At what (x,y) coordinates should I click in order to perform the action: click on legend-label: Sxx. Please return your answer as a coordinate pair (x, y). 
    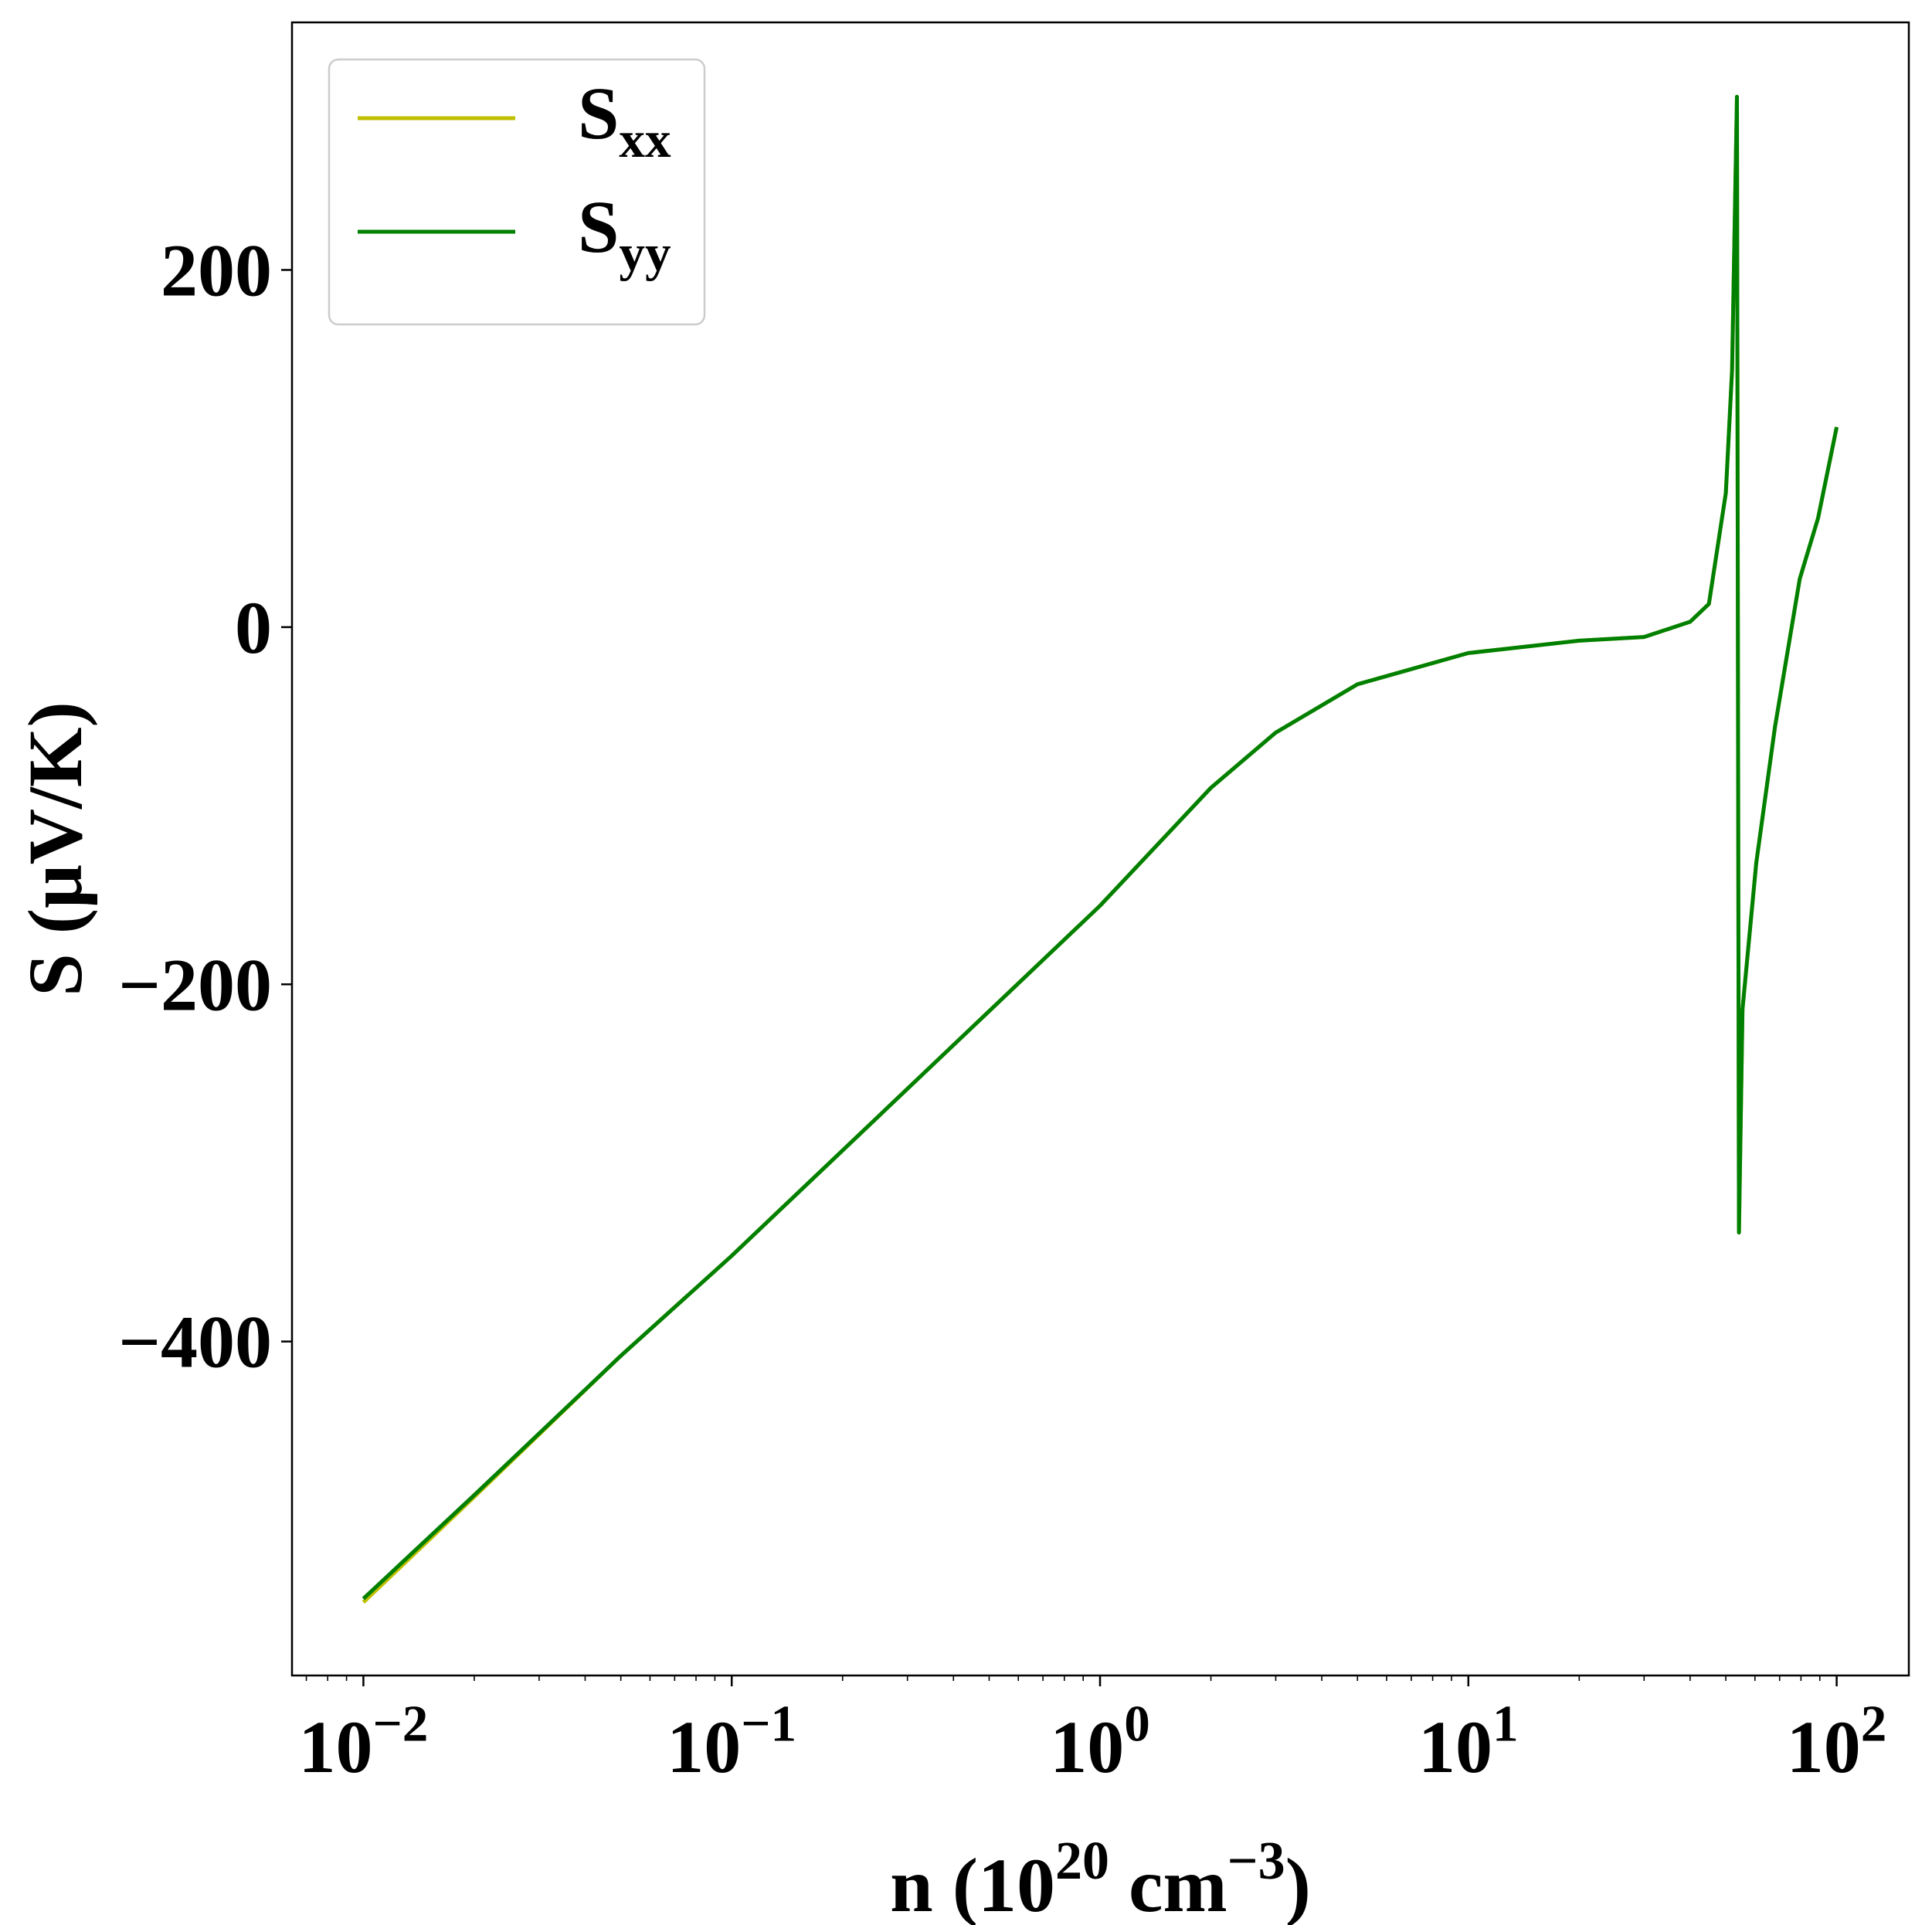
    Looking at the image, I should click on (625, 120).